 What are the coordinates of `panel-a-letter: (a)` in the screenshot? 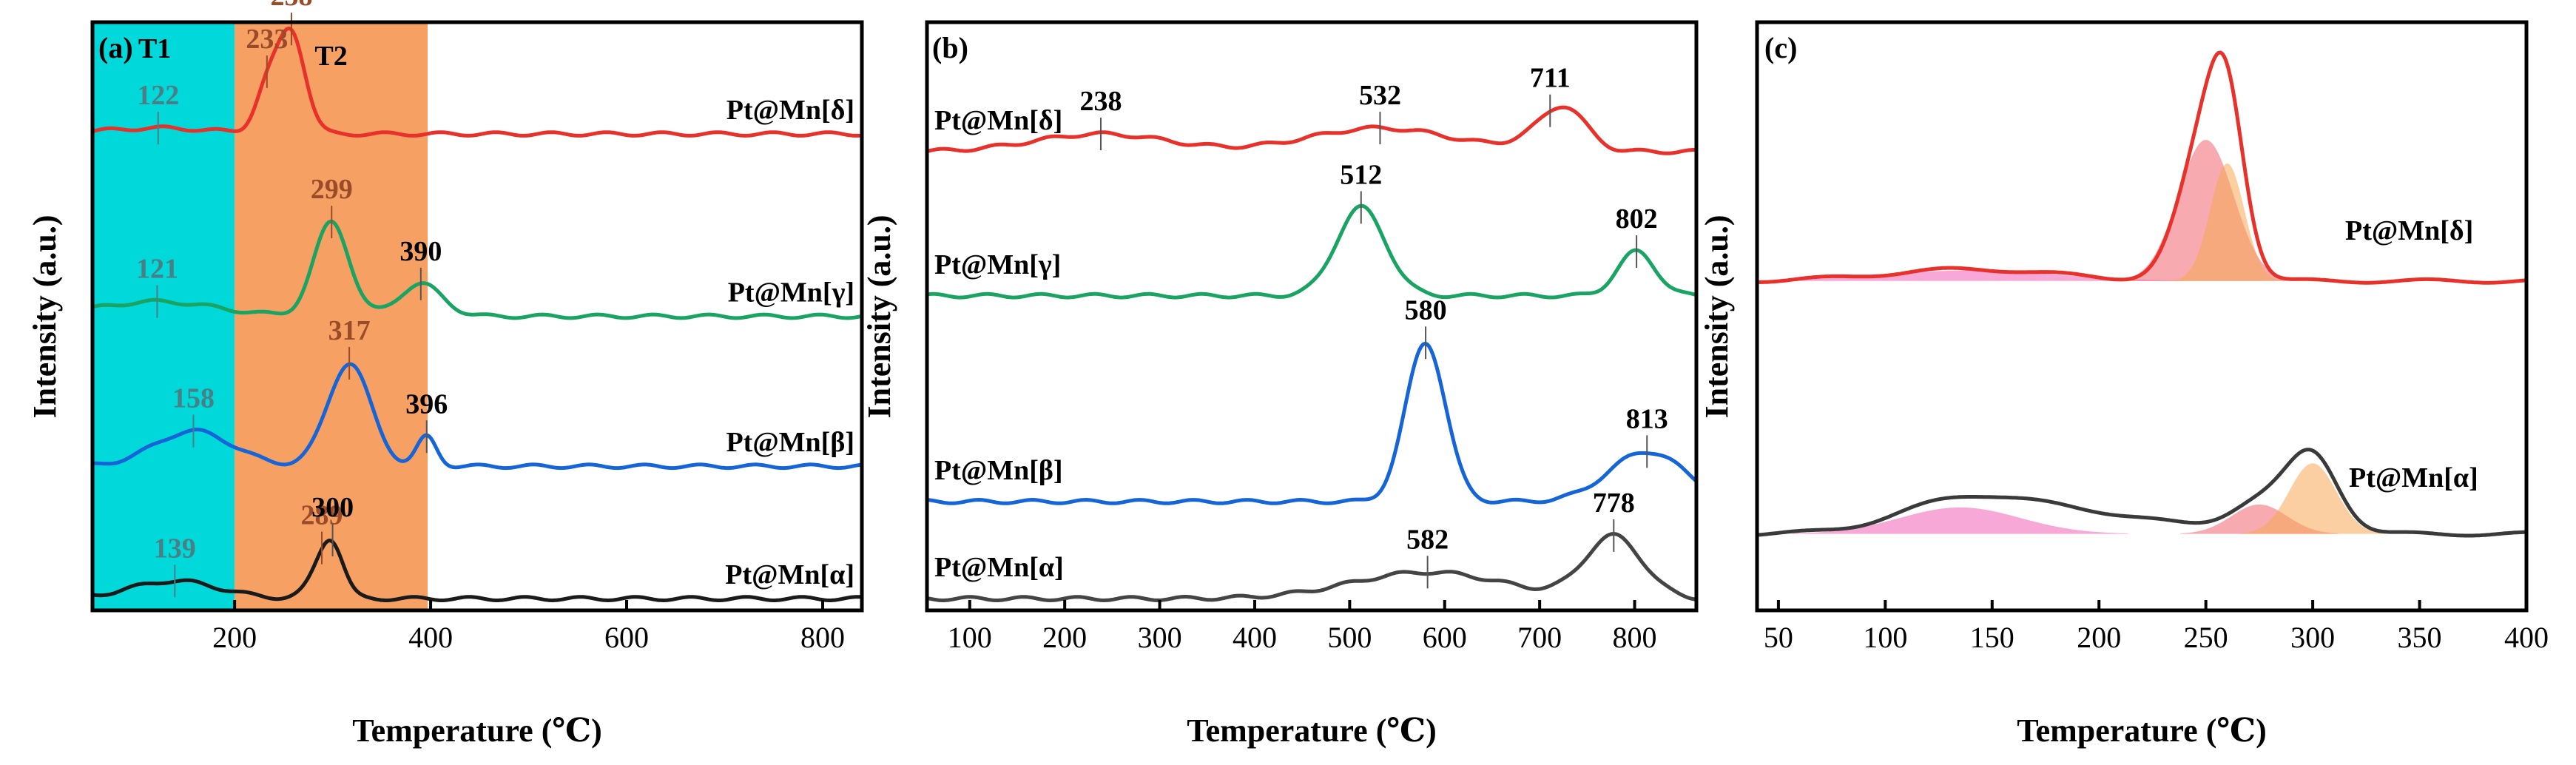 It's located at (115, 48).